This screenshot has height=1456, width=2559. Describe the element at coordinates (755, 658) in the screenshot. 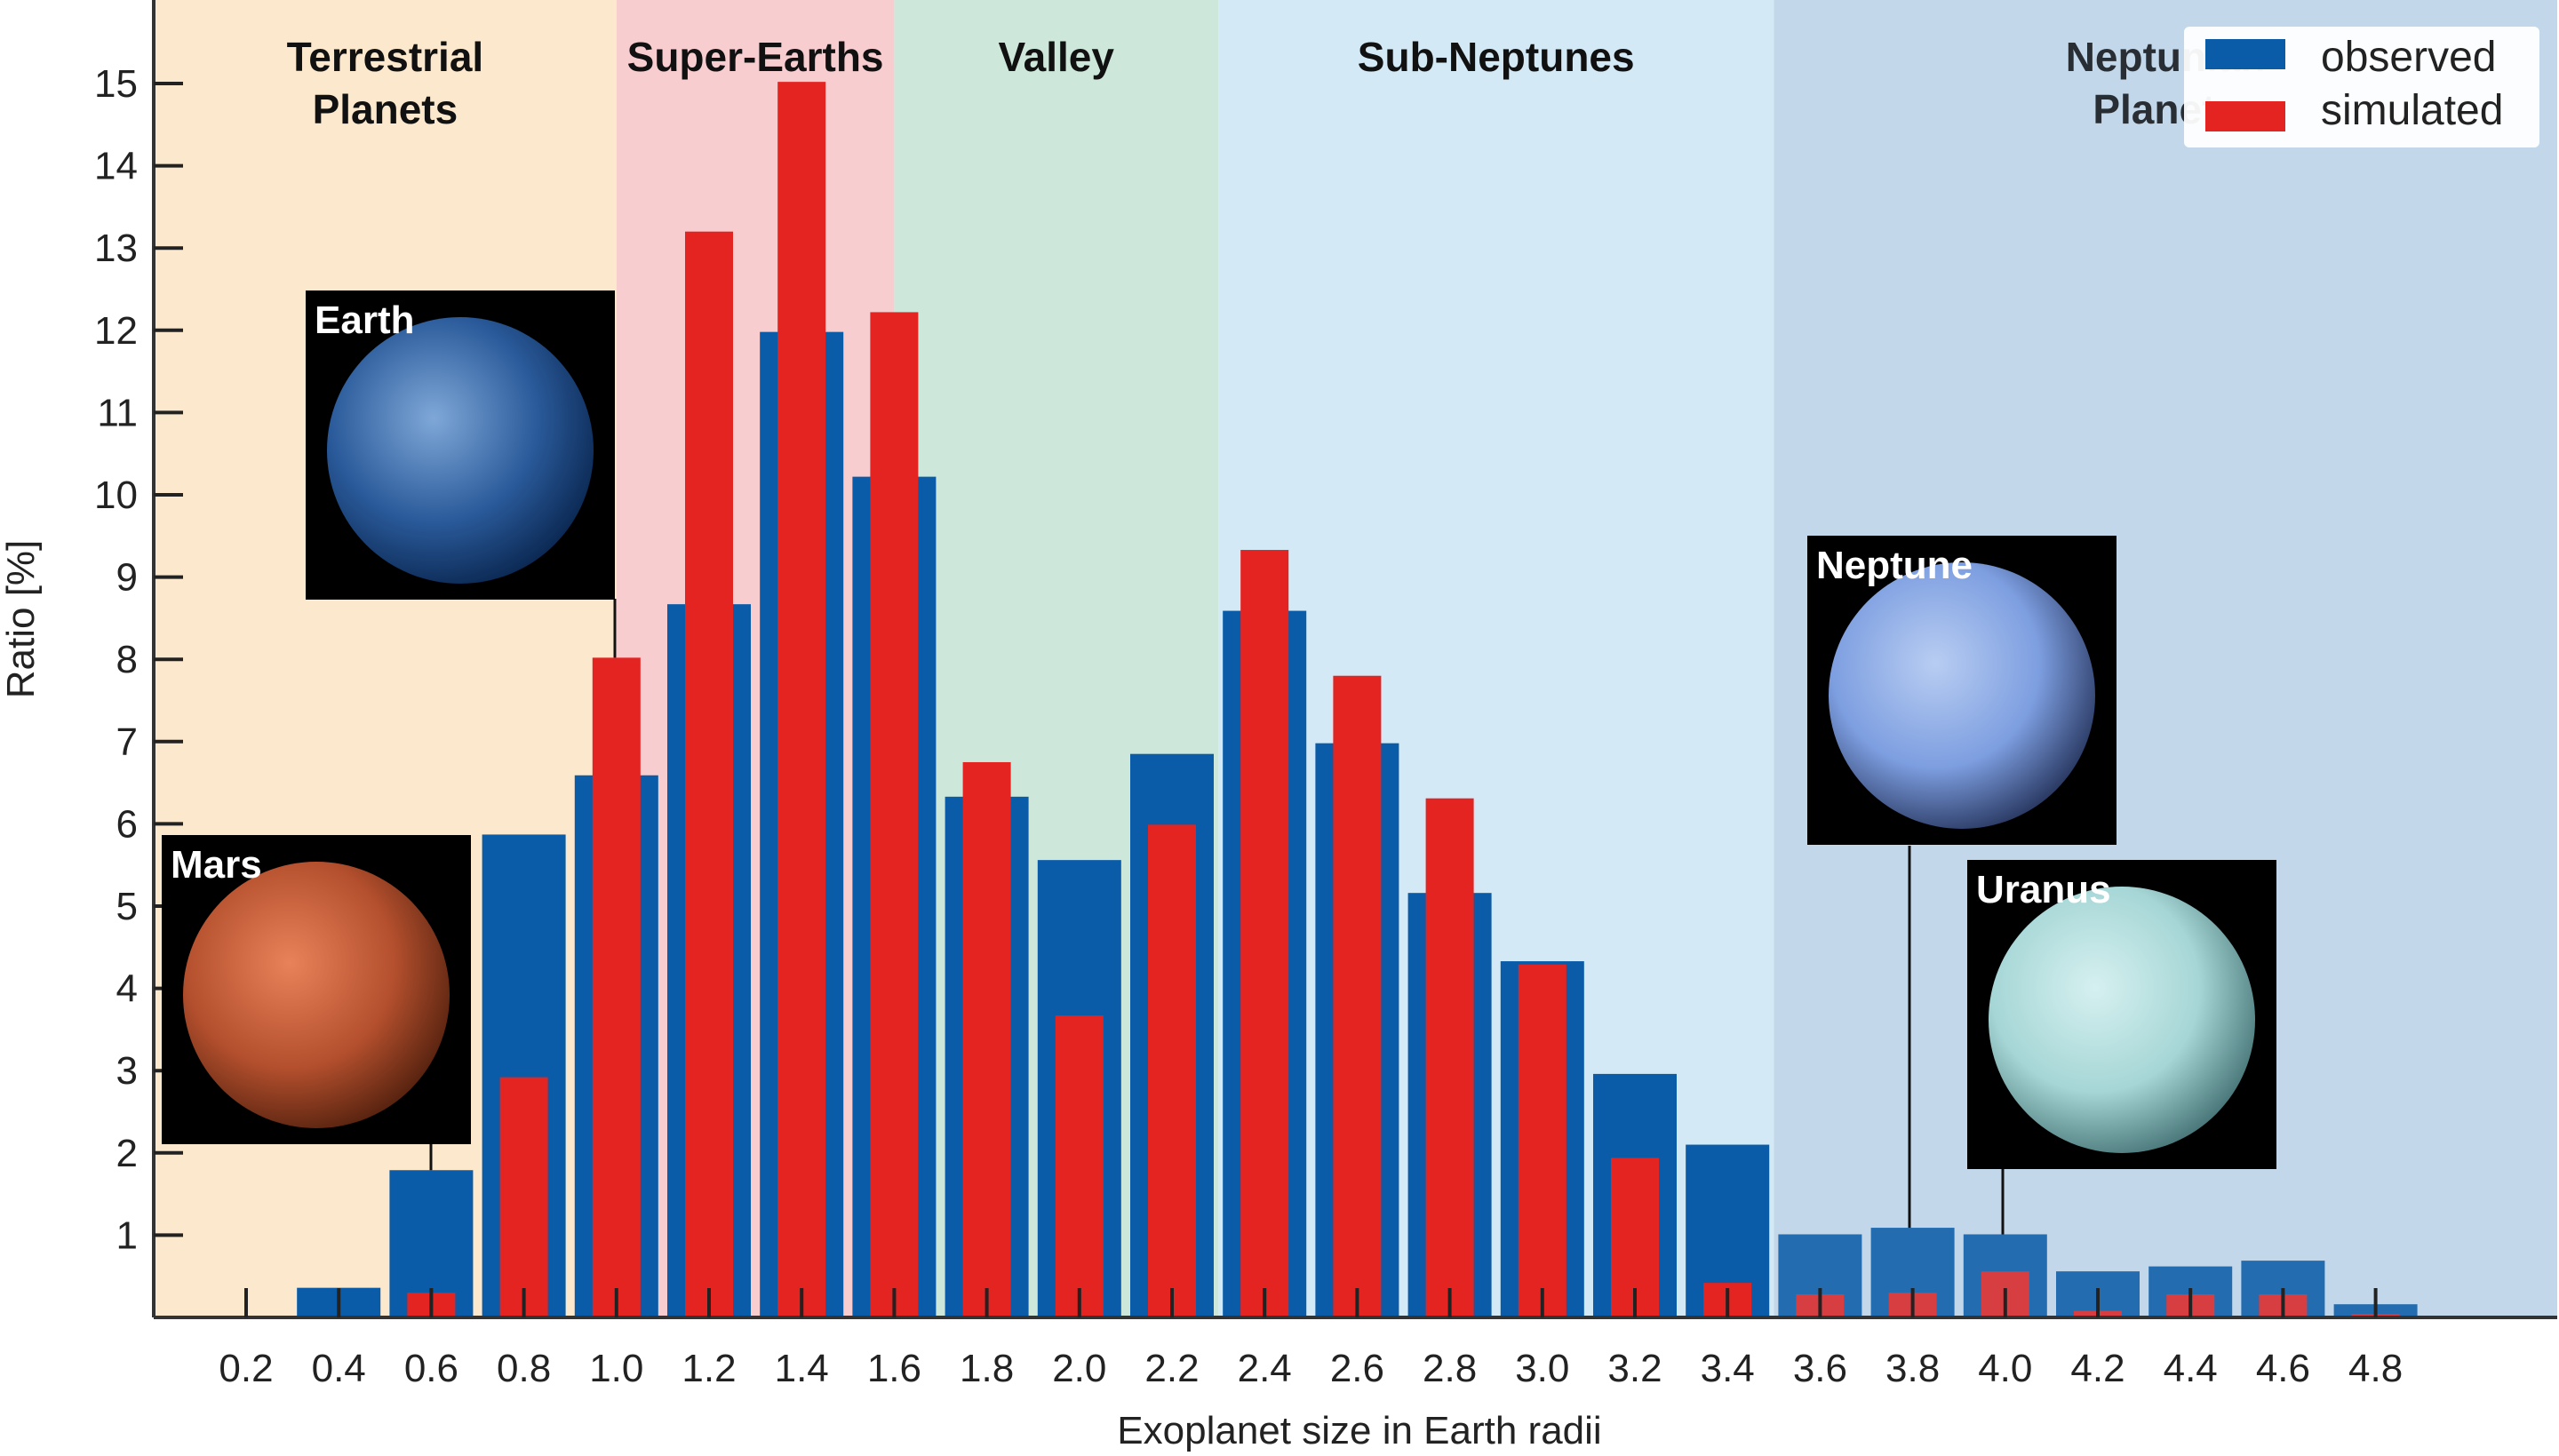

I see `region-band-super-earths` at that location.